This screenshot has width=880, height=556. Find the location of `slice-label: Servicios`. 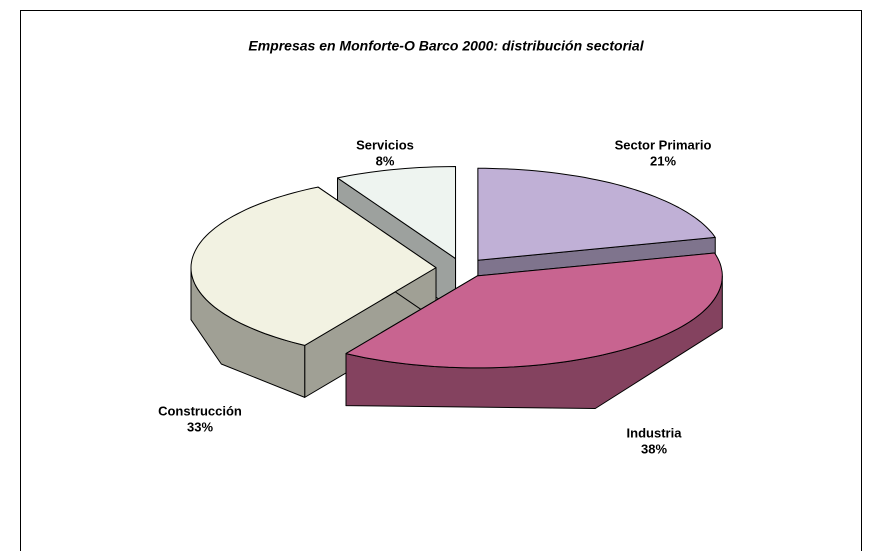

slice-label: Servicios is located at coordinates (385, 144).